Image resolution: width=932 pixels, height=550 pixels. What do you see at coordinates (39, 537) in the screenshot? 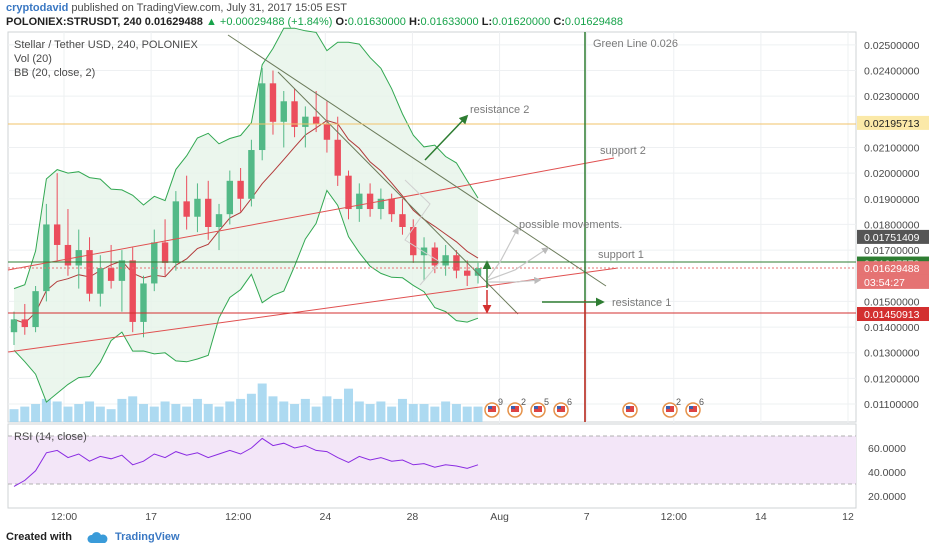
I see `created-with-text: Created with` at bounding box center [39, 537].